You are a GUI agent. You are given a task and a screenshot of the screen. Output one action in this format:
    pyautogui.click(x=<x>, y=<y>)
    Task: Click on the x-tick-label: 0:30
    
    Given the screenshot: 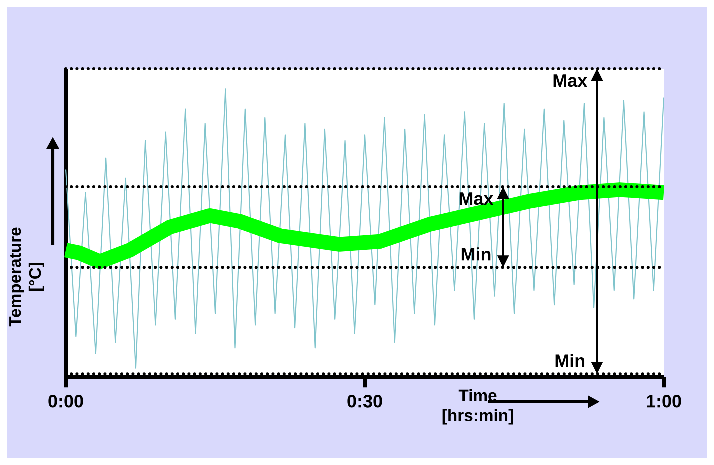 What is the action you would take?
    pyautogui.click(x=365, y=401)
    